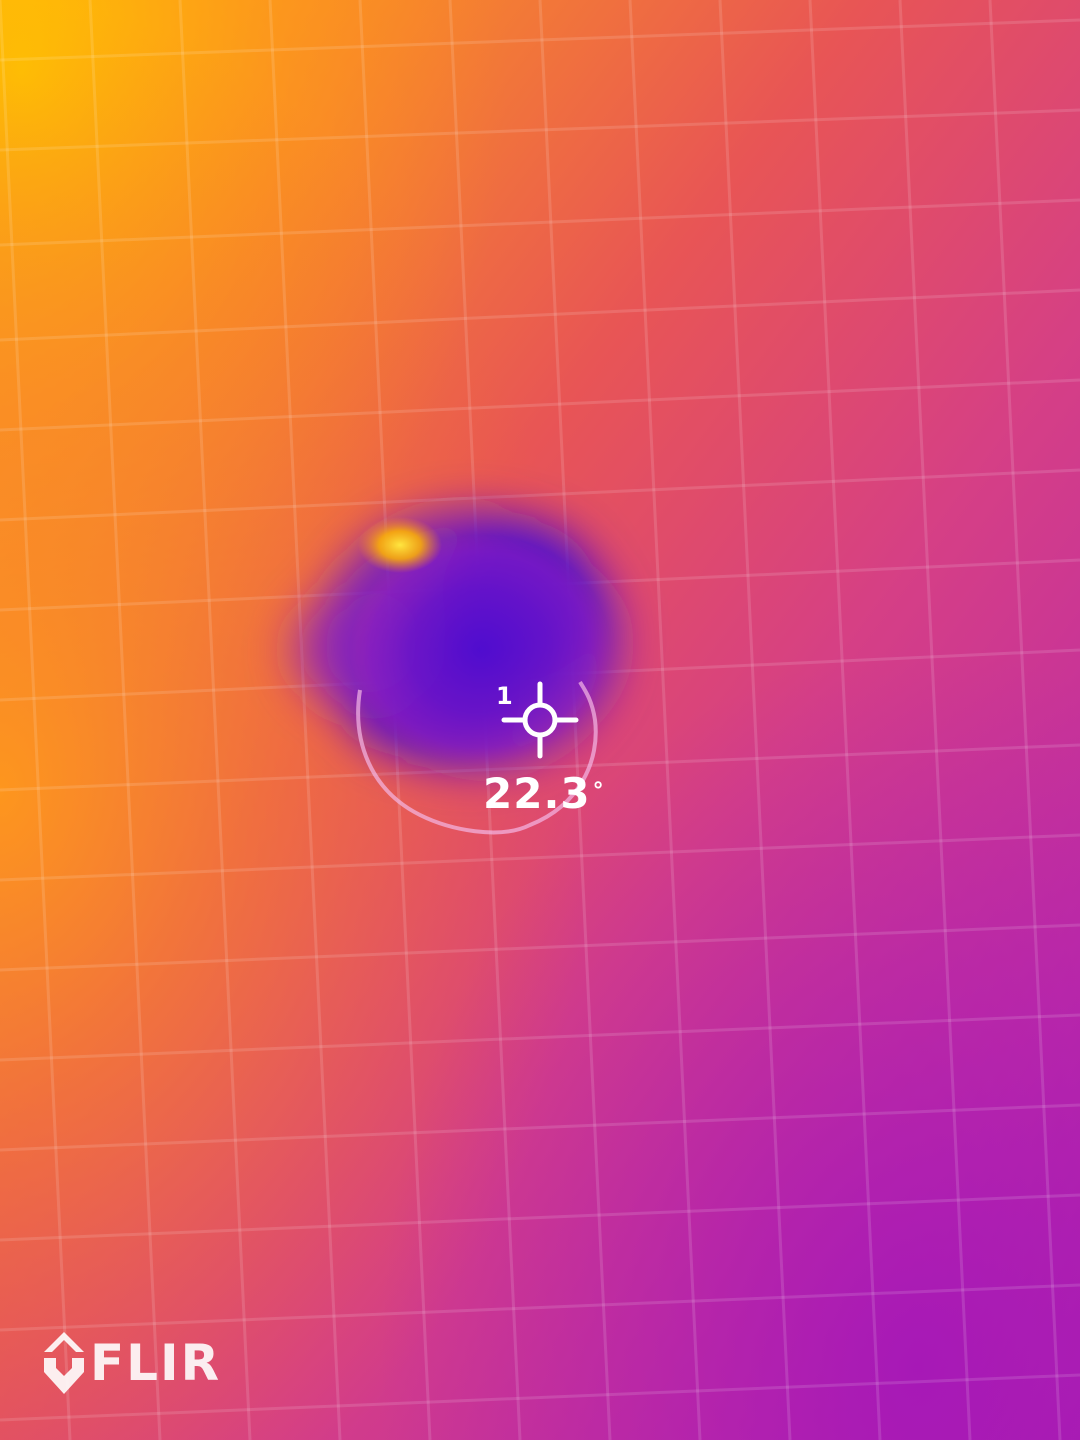  I want to click on droplet-outline, so click(477, 757).